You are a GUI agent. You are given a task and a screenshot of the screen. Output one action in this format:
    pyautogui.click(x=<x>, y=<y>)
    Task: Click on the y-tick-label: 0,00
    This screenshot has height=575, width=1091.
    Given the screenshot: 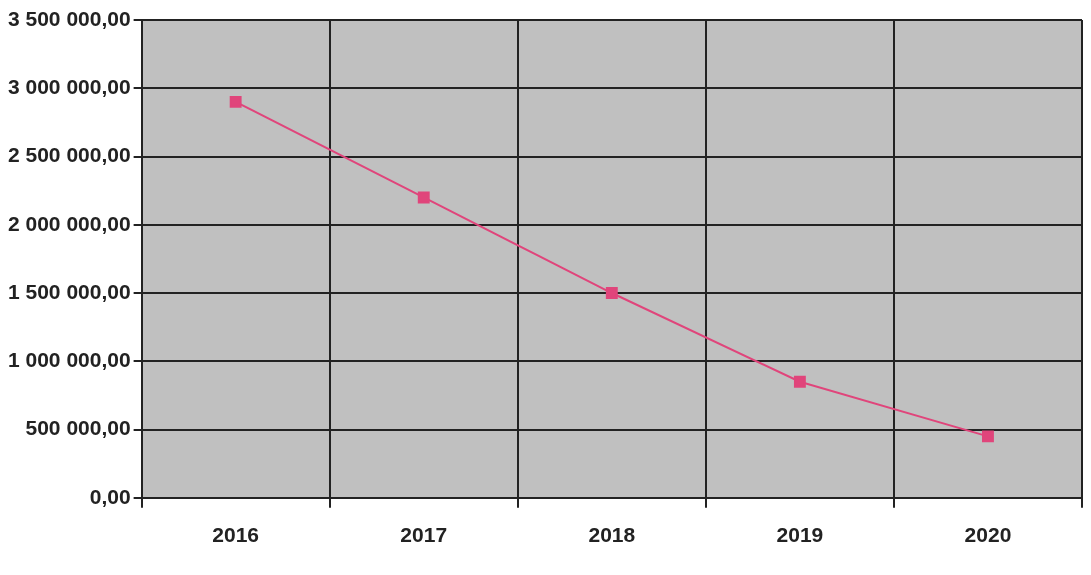 What is the action you would take?
    pyautogui.click(x=110, y=496)
    